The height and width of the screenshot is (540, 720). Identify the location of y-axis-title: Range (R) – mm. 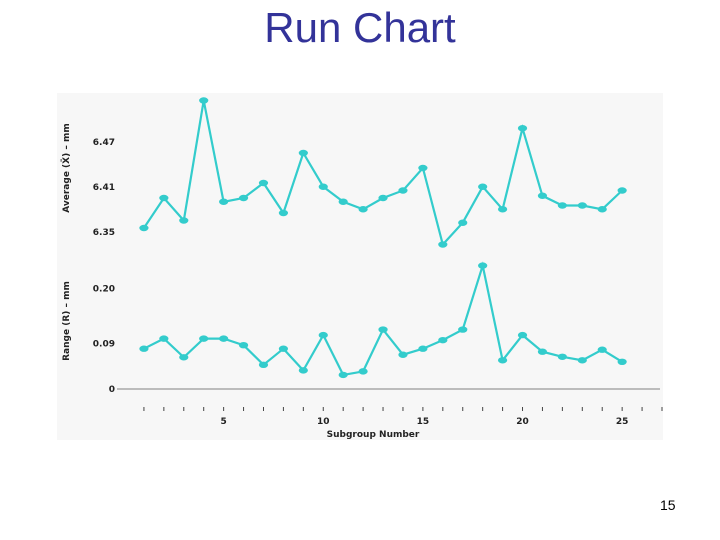
(67, 321).